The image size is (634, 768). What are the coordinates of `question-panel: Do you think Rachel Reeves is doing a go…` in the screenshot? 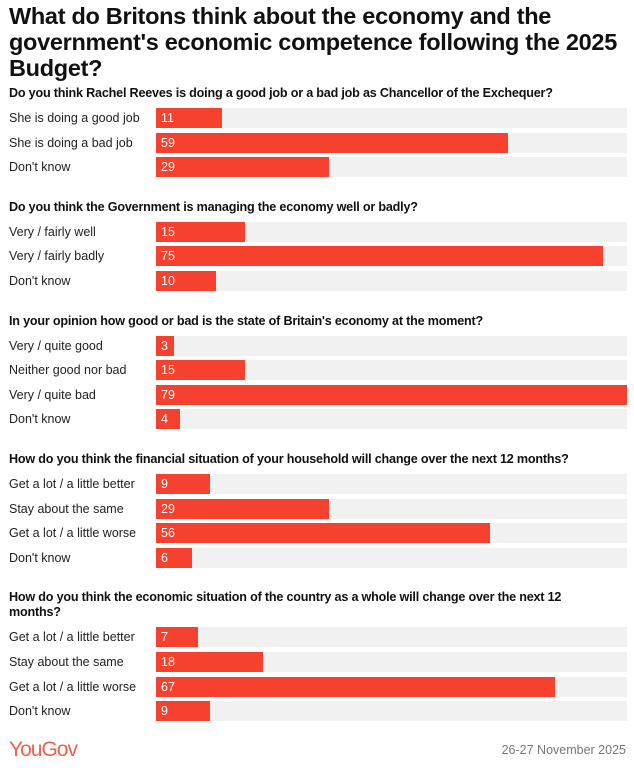 It's located at (317, 133).